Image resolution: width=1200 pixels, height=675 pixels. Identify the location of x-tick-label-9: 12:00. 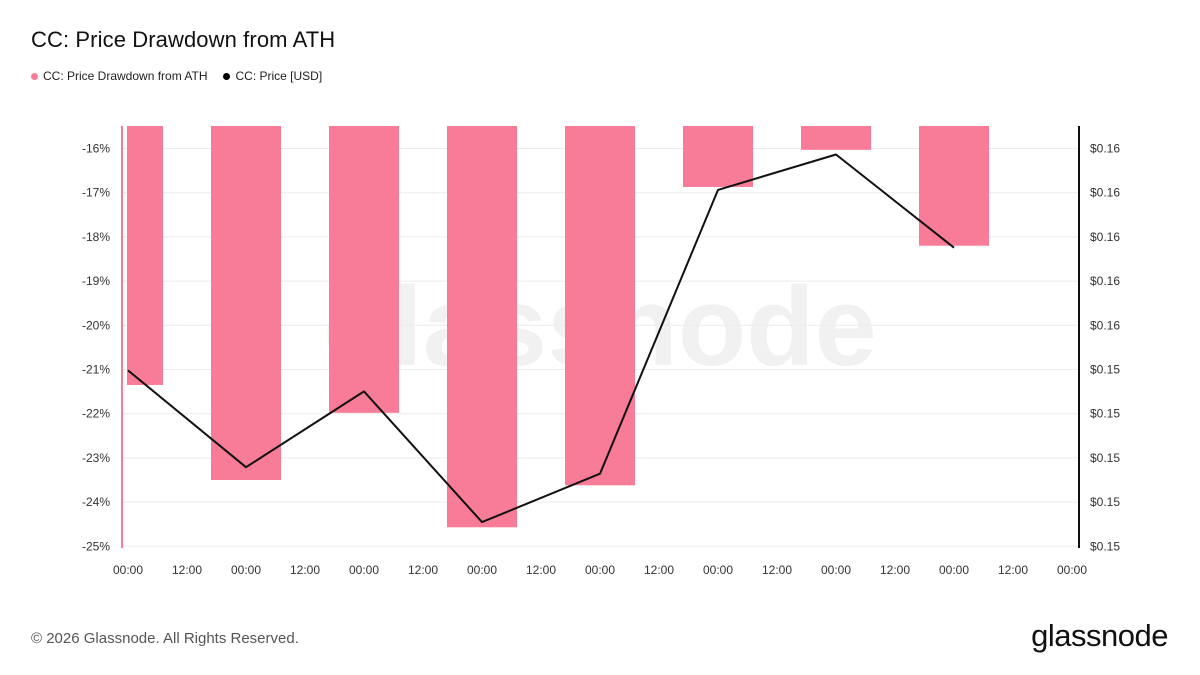
(659, 570).